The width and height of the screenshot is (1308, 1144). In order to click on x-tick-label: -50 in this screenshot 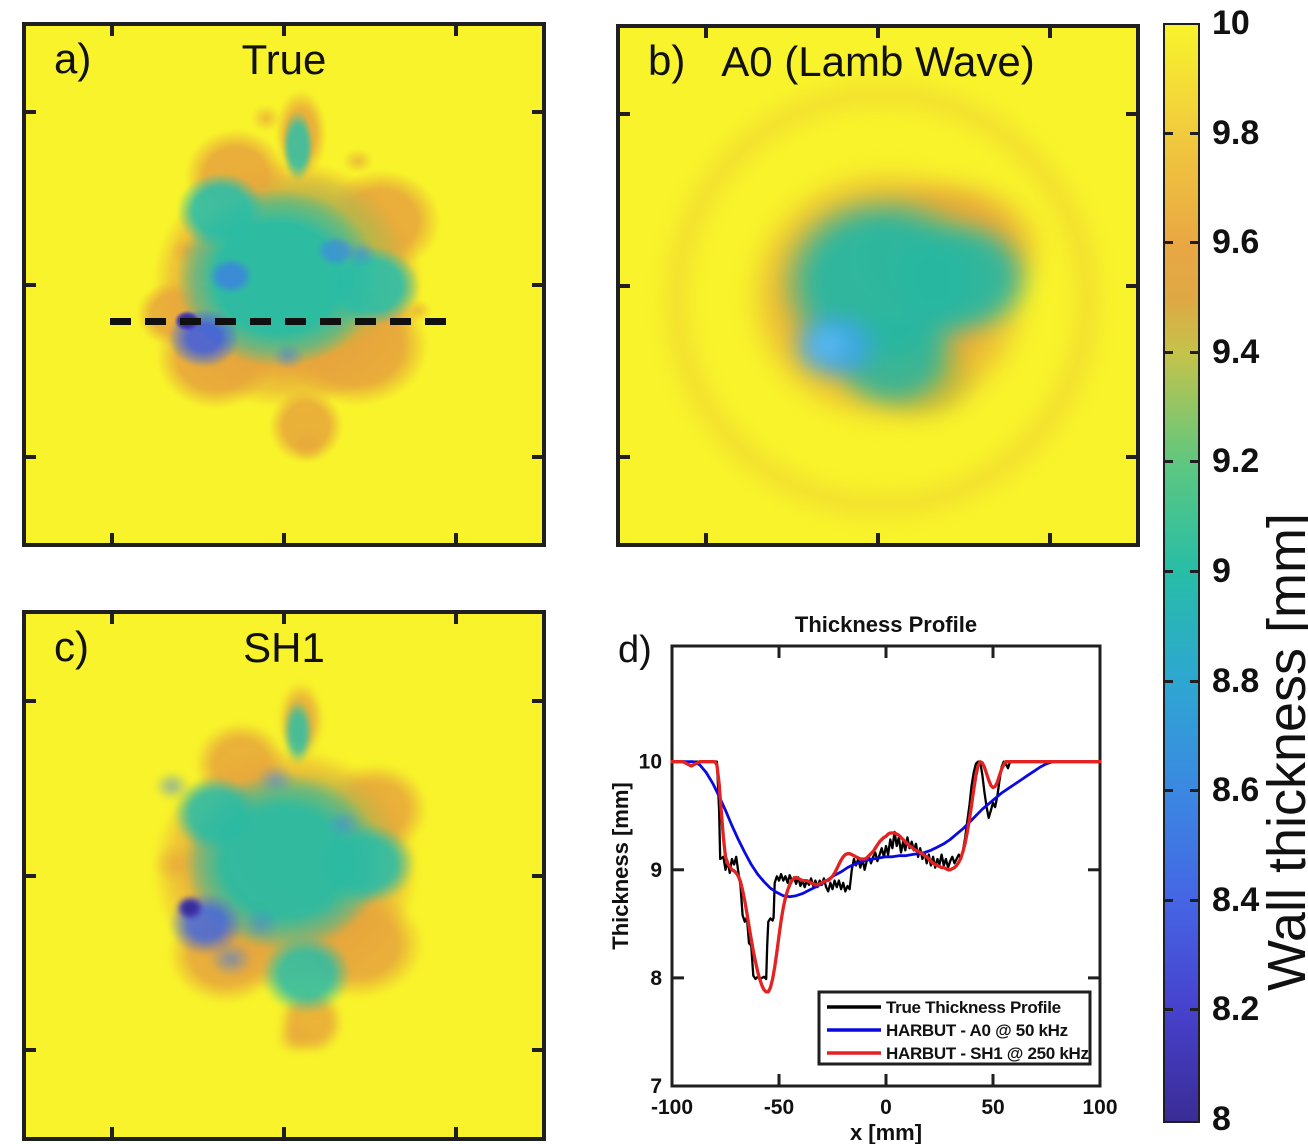, I will do `click(779, 1107)`.